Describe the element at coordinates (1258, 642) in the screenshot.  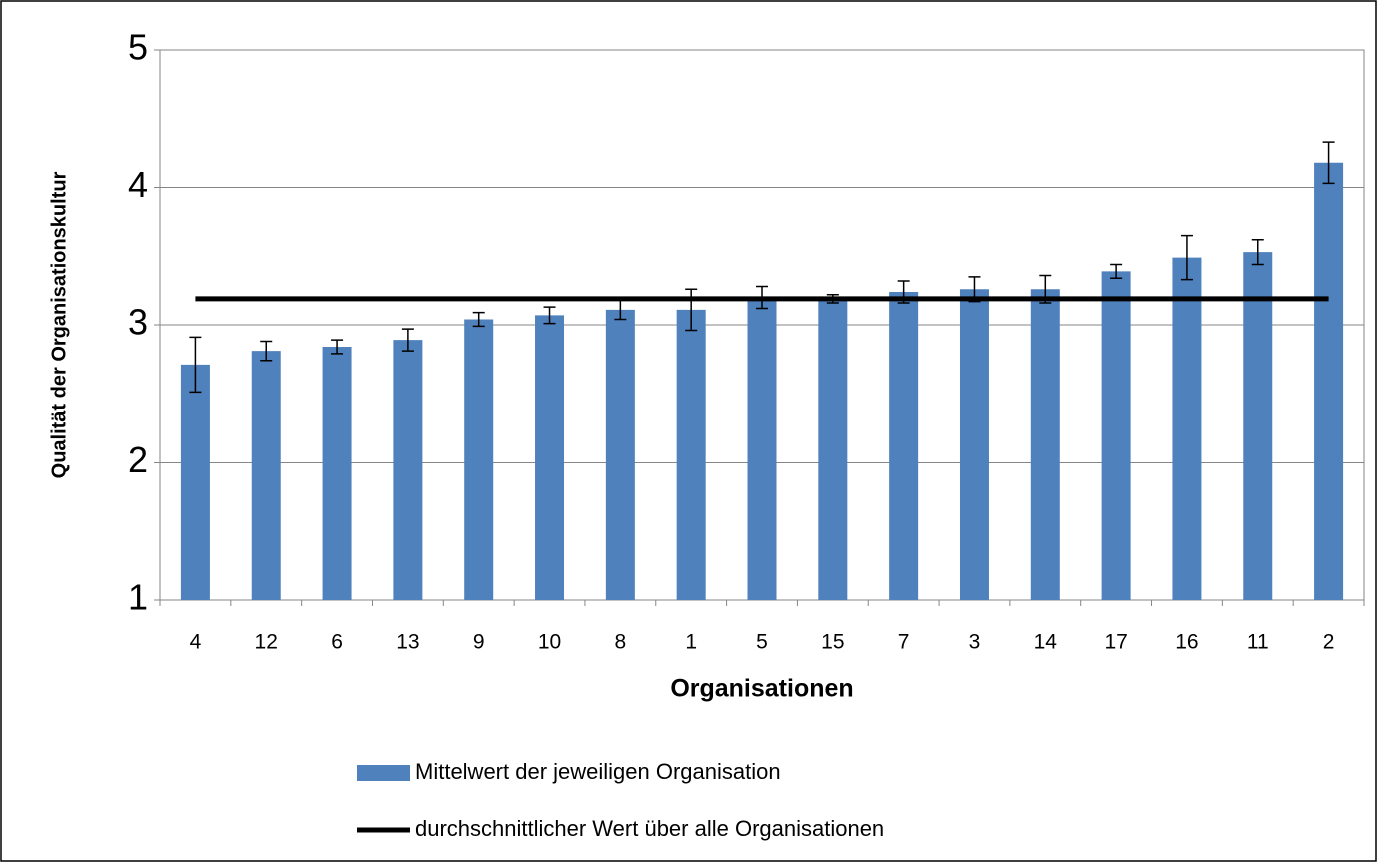
I see `x-tick-label: 11` at that location.